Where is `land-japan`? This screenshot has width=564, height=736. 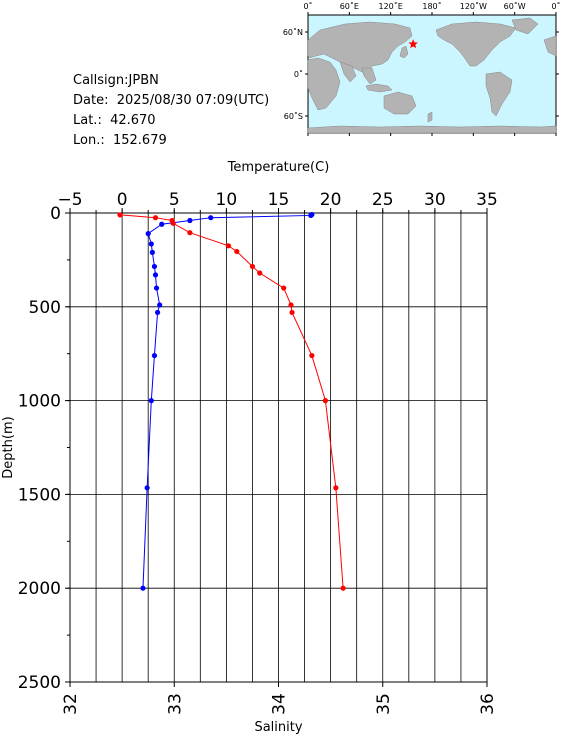 land-japan is located at coordinates (404, 52).